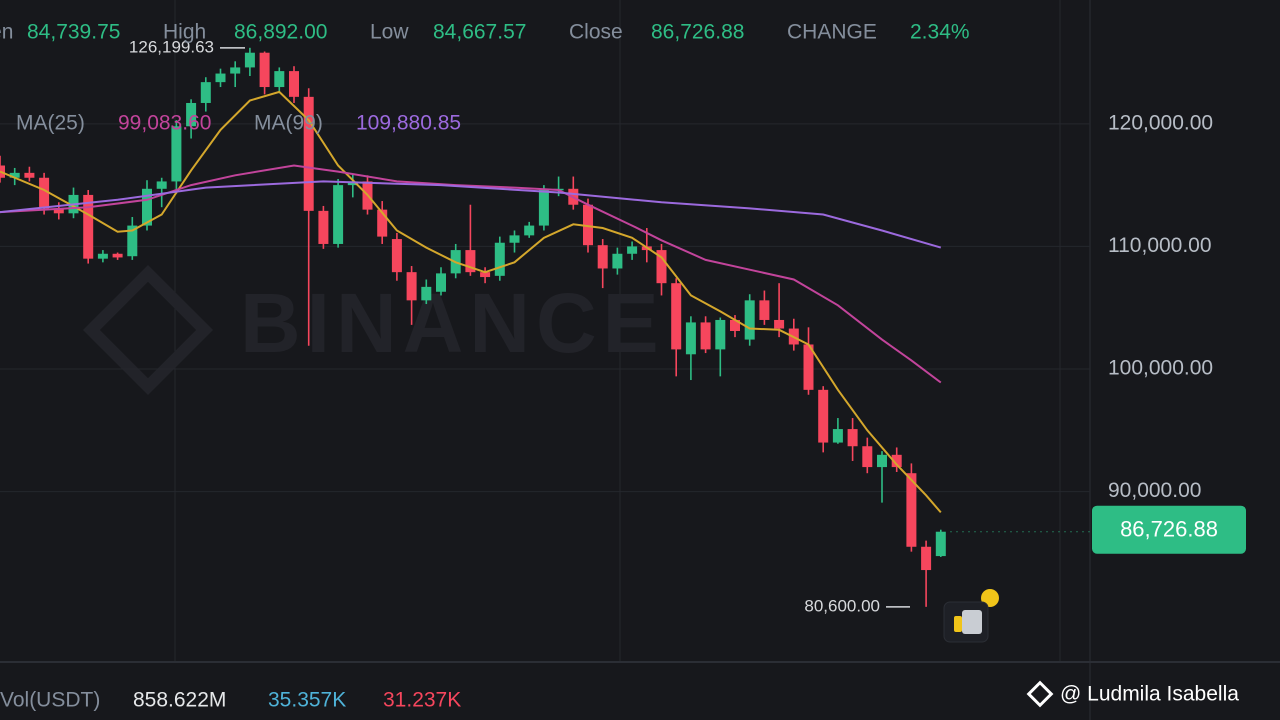  I want to click on last-price-tag, so click(1169, 529).